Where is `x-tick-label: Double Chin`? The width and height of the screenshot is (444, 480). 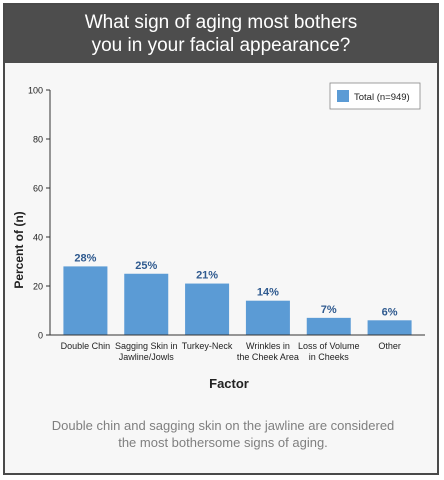 x-tick-label: Double Chin is located at coordinates (86, 346).